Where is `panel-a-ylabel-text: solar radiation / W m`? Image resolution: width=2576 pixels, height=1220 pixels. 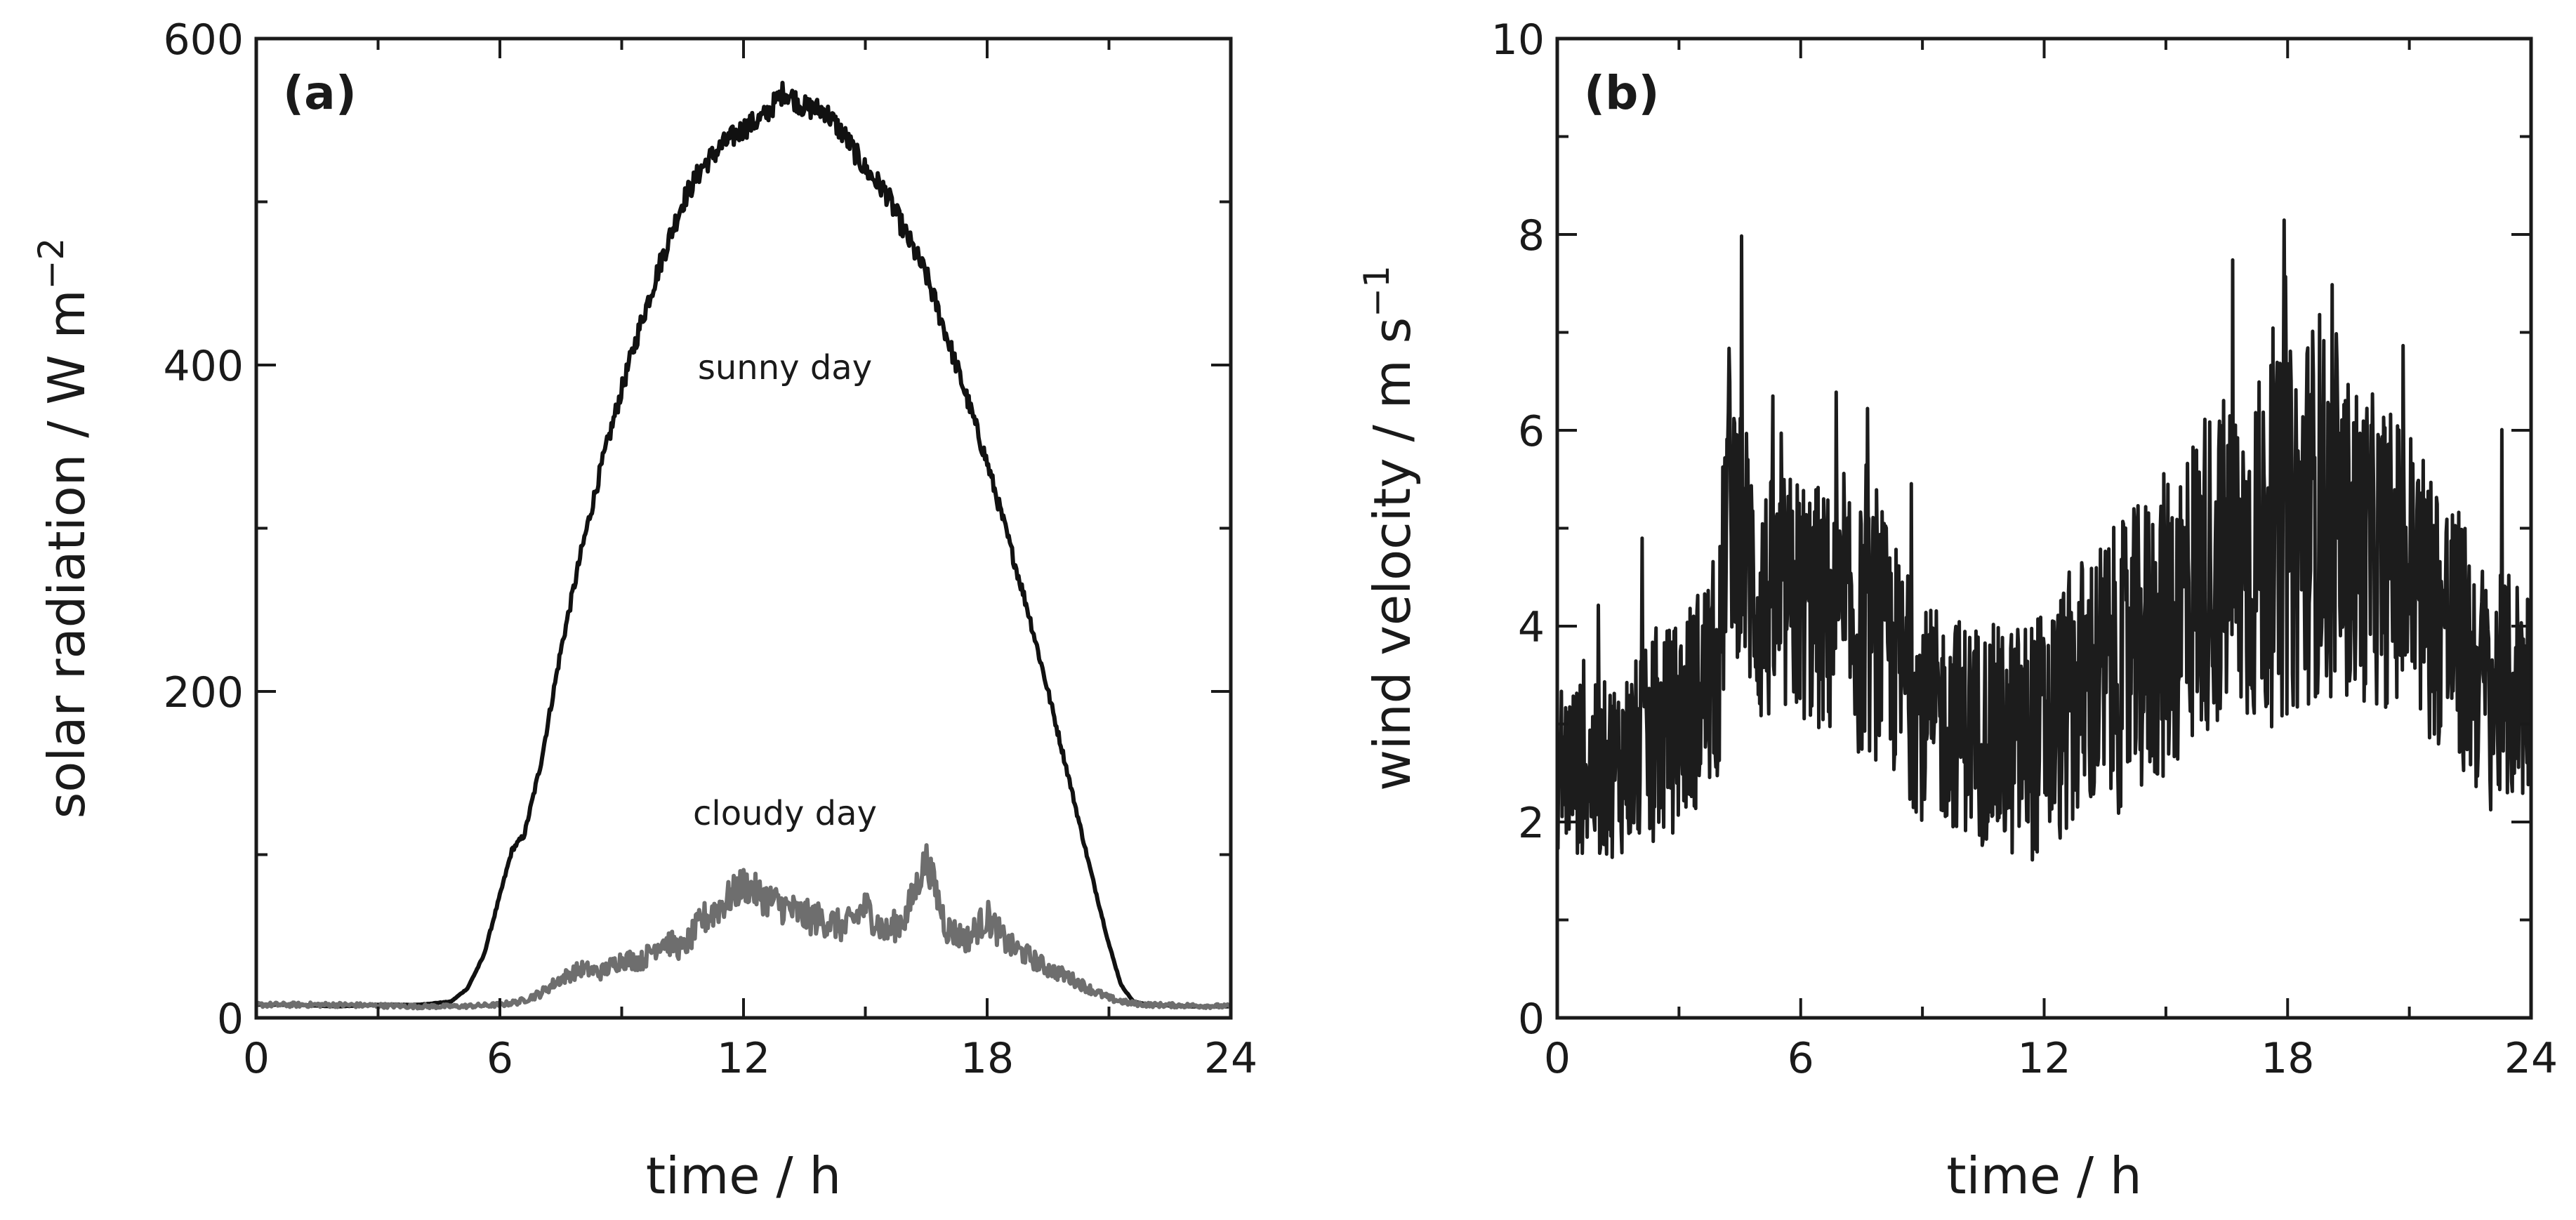
panel-a-ylabel-text: solar radiation / W m is located at coordinates (66, 553).